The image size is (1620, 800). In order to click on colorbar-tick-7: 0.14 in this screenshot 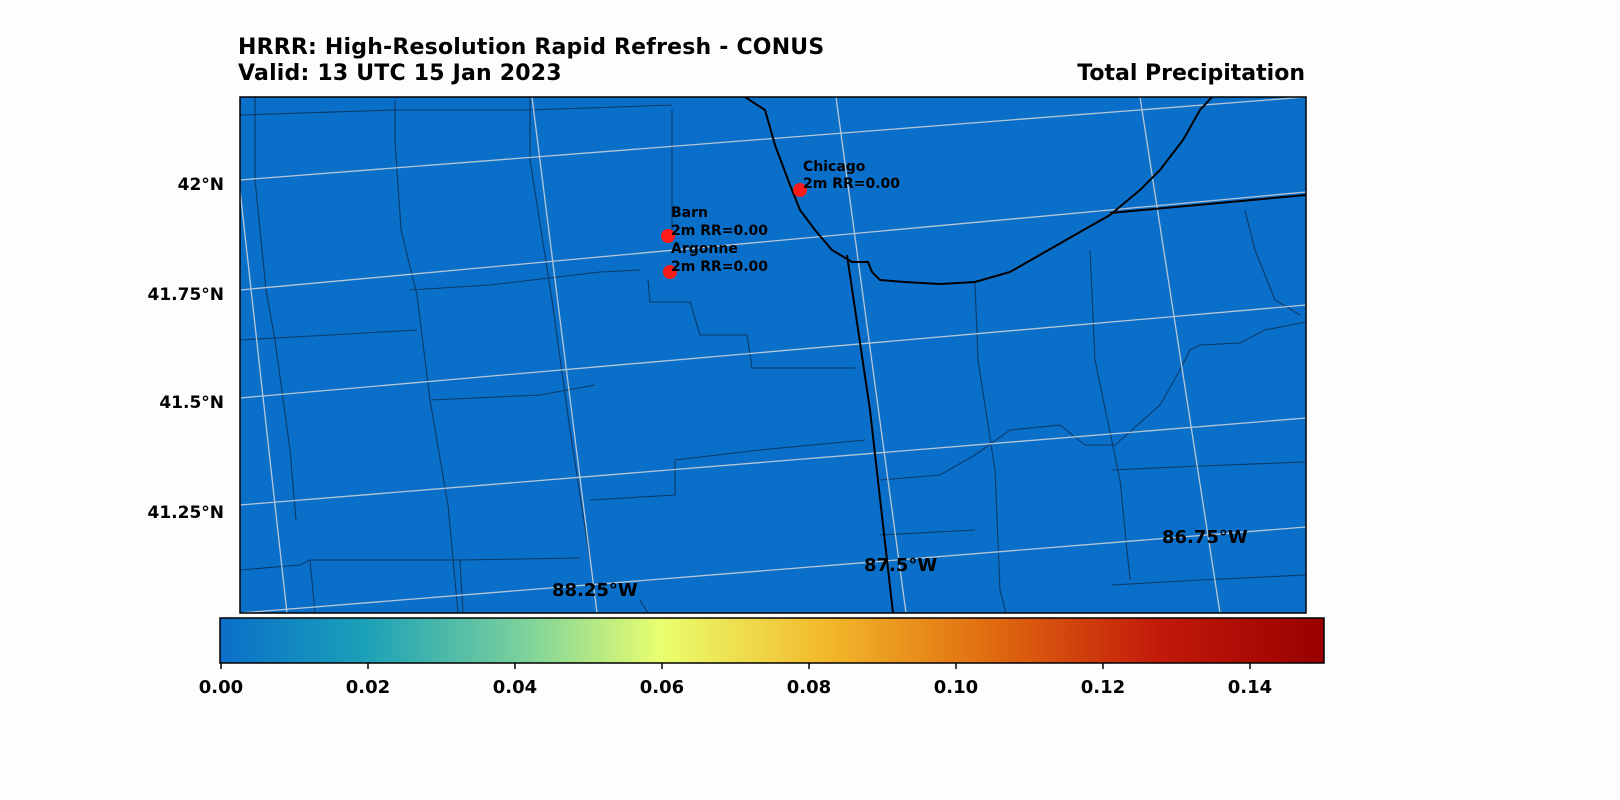, I will do `click(1250, 687)`.